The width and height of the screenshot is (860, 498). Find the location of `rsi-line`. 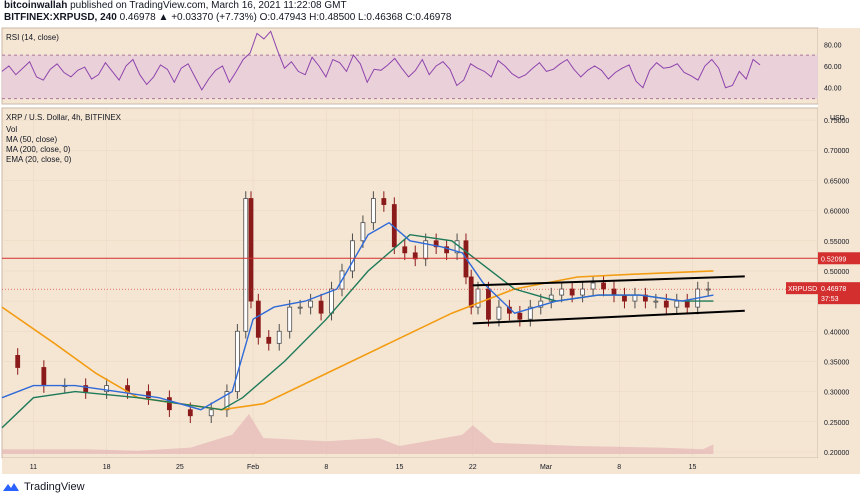

rsi-line is located at coordinates (381, 60).